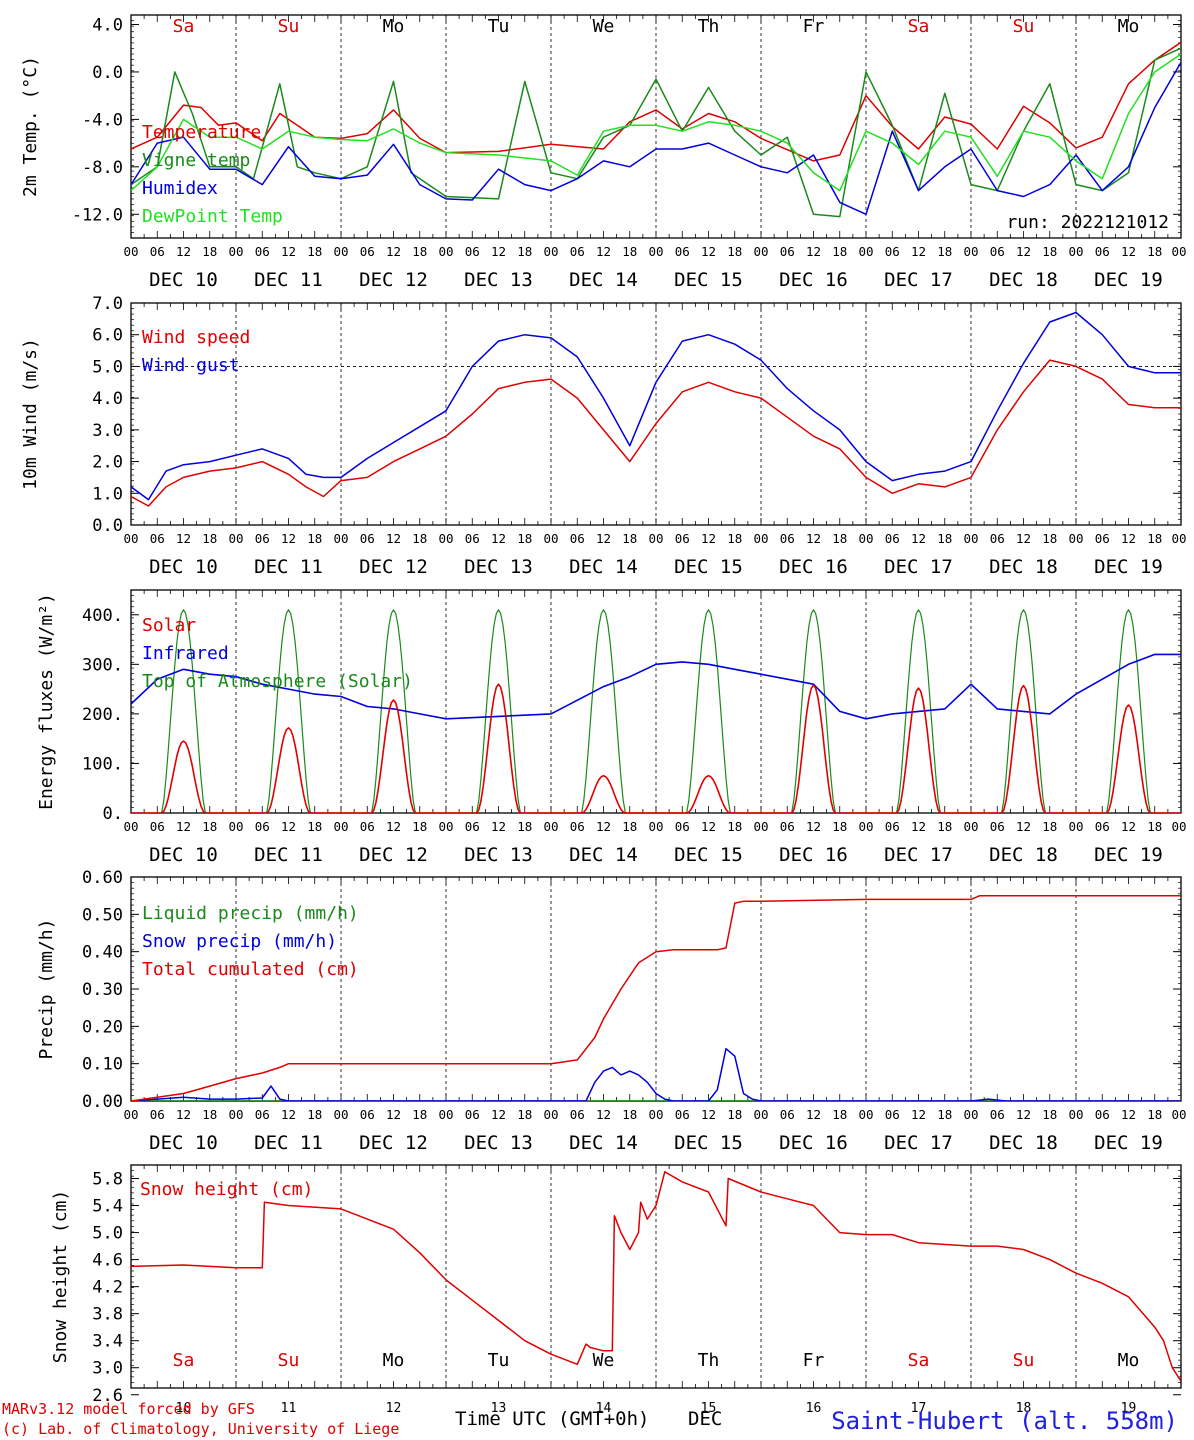  What do you see at coordinates (102, 616) in the screenshot?
I see `y-tick-label: 400.` at bounding box center [102, 616].